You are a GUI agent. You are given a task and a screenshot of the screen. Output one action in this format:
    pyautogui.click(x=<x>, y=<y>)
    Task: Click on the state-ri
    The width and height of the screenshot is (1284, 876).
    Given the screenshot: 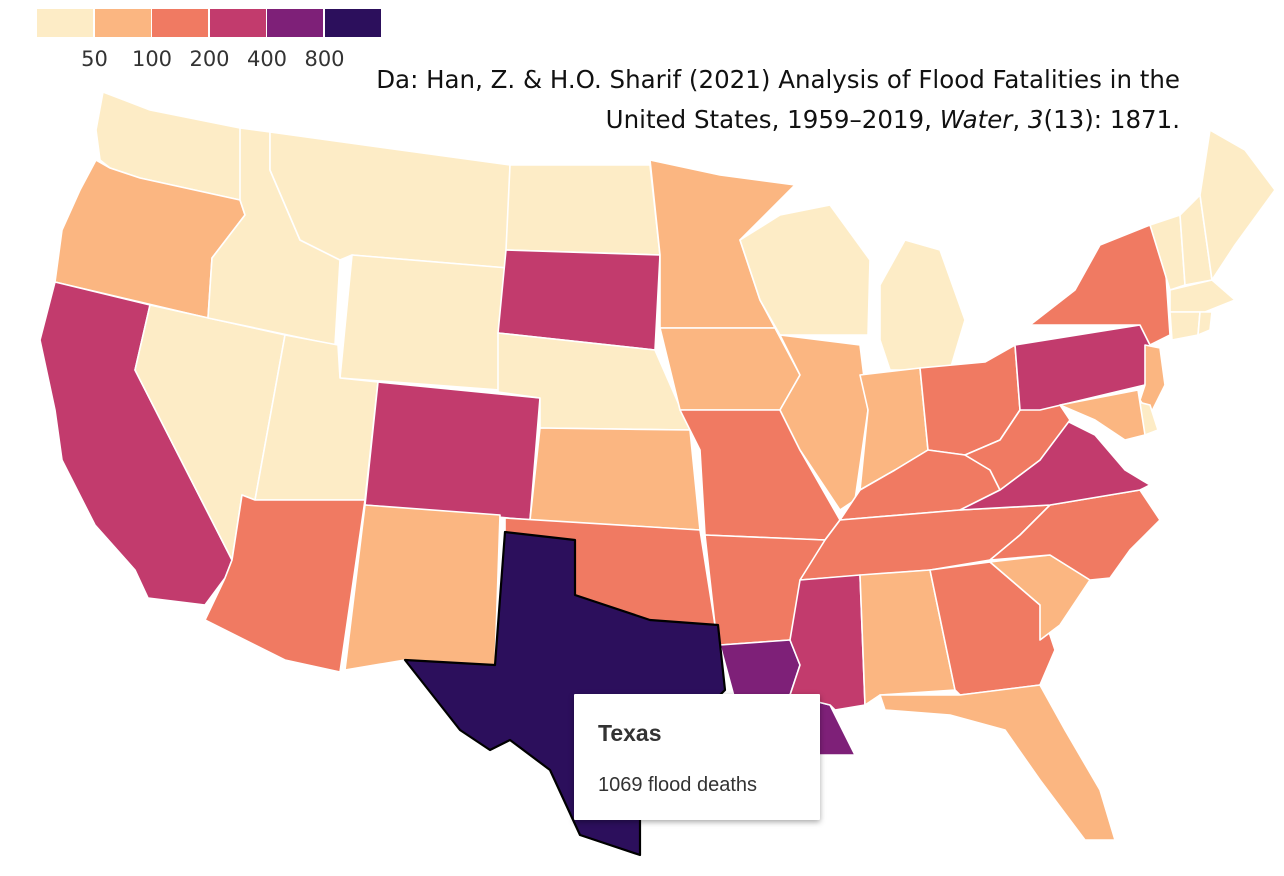 What is the action you would take?
    pyautogui.click(x=1205, y=323)
    